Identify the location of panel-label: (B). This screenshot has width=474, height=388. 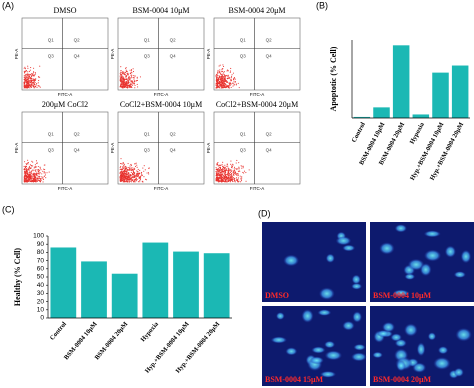
(322, 5).